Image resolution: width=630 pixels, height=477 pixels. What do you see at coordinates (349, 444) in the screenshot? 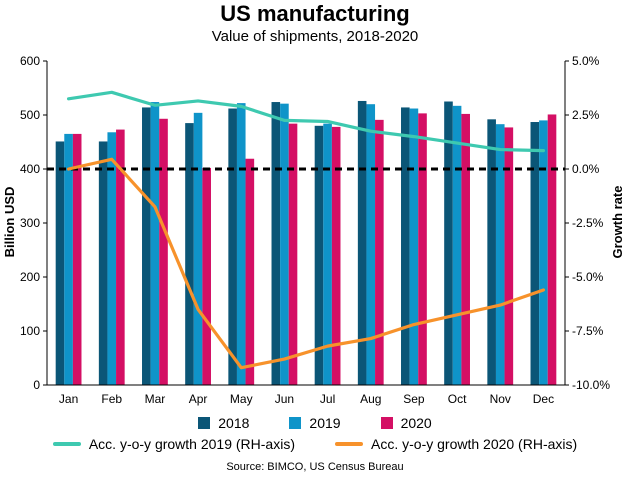
I see `legend-line-growth-2020` at bounding box center [349, 444].